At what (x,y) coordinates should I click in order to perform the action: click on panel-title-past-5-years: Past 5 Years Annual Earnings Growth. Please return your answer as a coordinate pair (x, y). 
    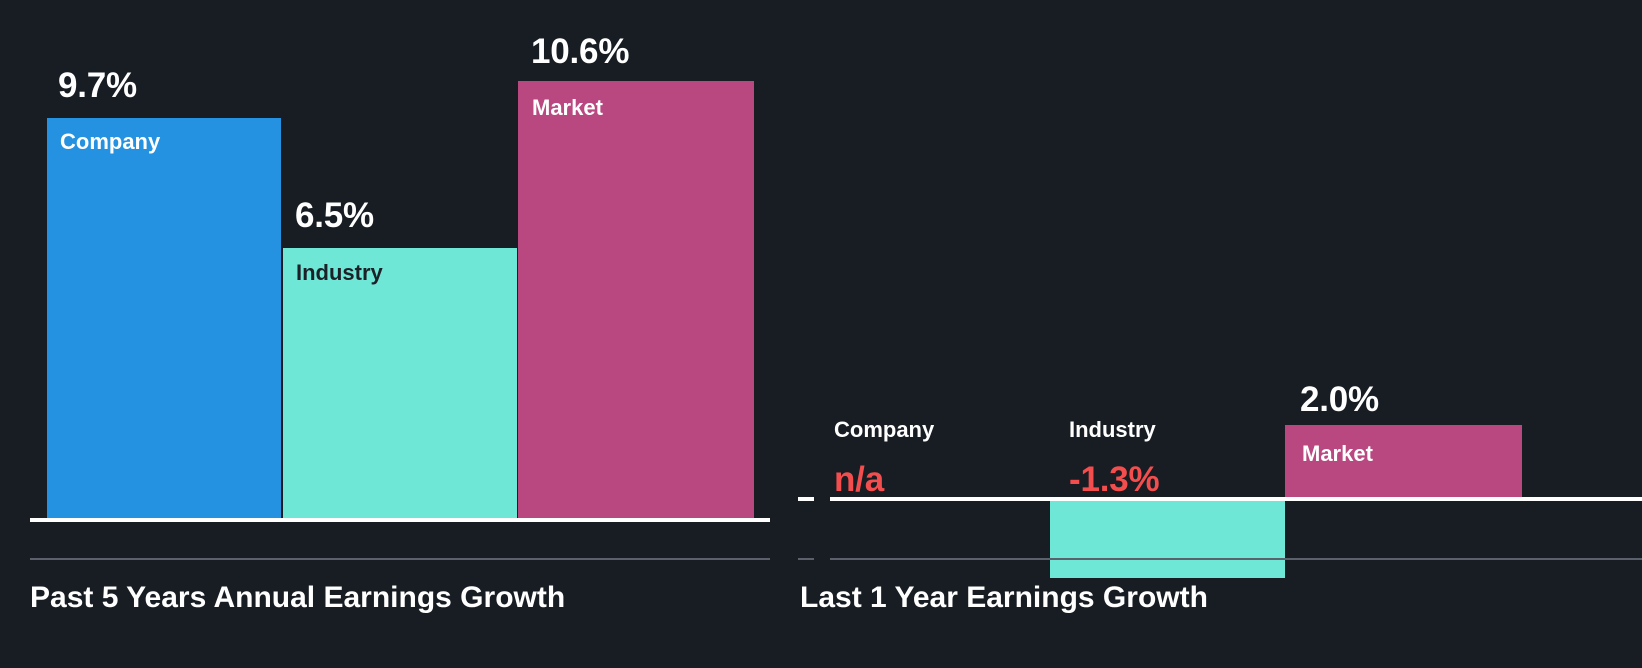
    Looking at the image, I should click on (298, 597).